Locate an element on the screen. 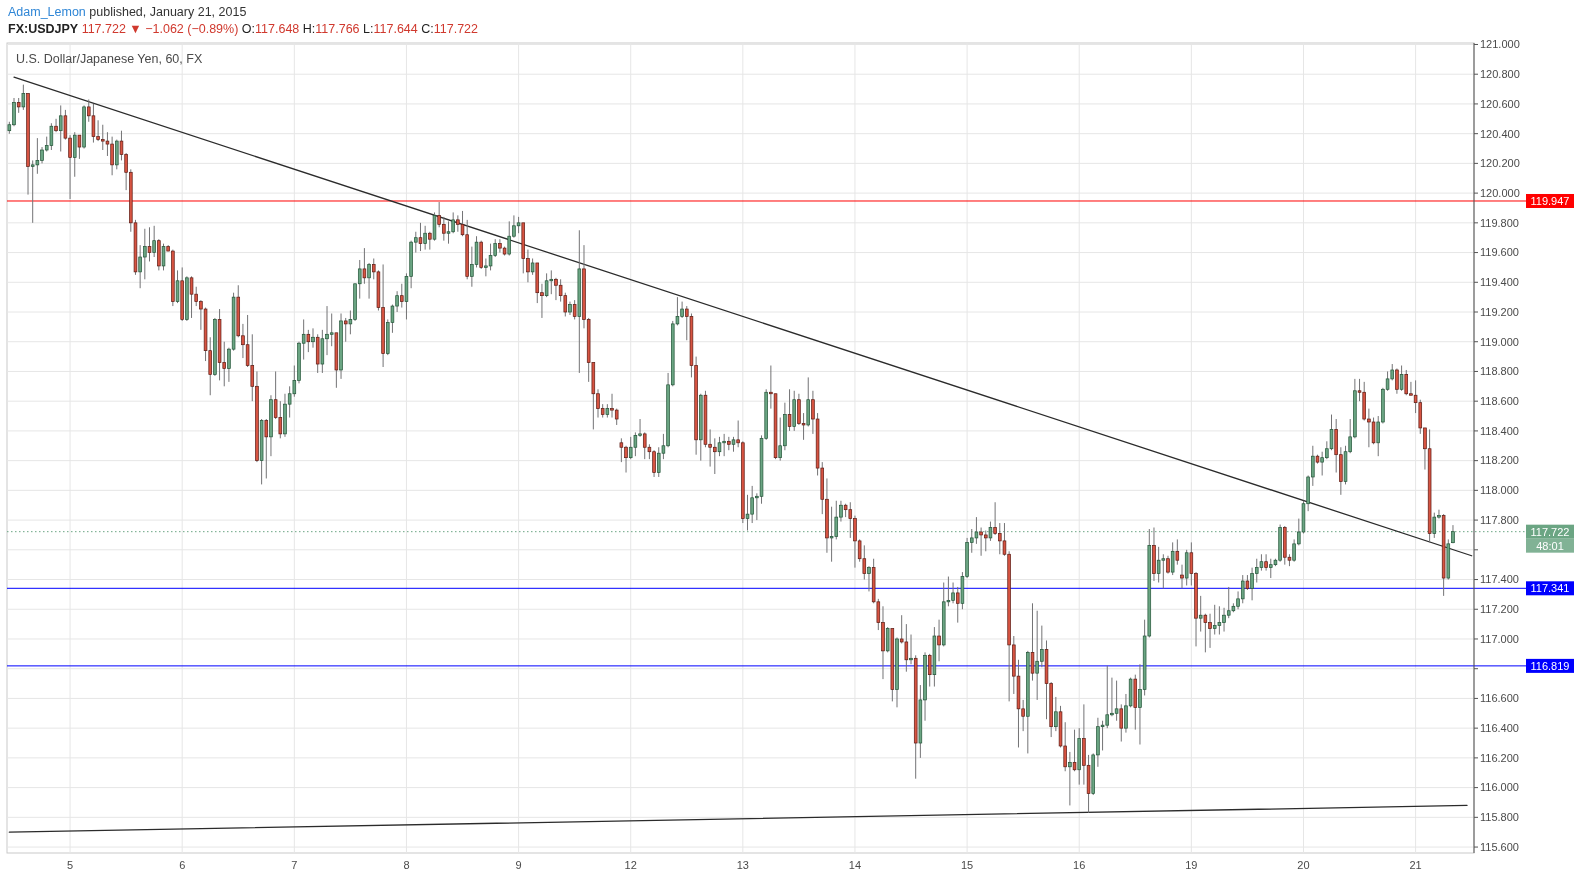  y-tick-label: 117.800 is located at coordinates (1499, 519).